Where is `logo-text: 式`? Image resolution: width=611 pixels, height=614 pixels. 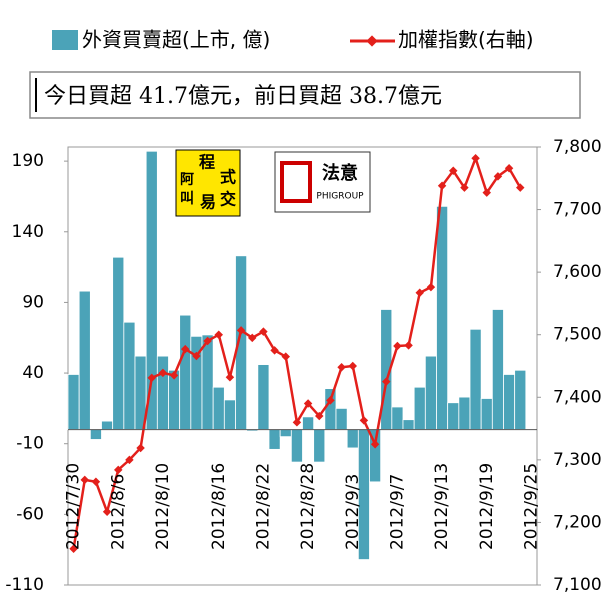
logo-text: 式 is located at coordinates (228, 177).